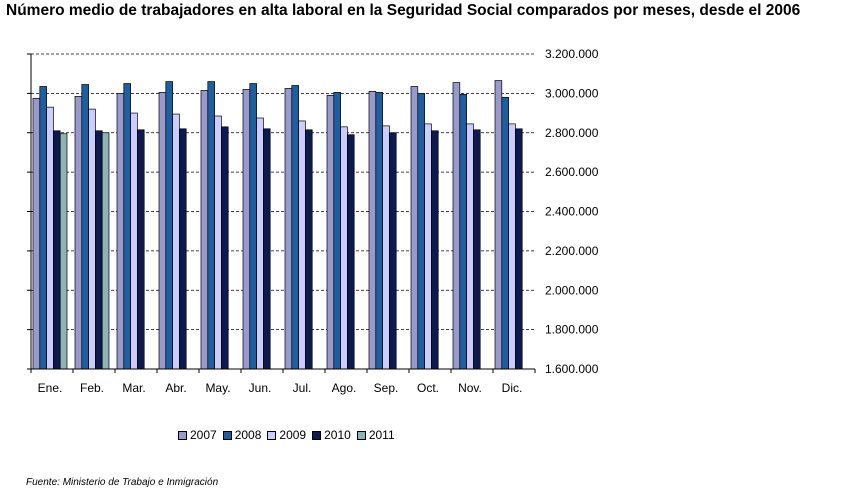 The width and height of the screenshot is (843, 501). Describe the element at coordinates (344, 388) in the screenshot. I see `x-tick-label: Ago.` at that location.